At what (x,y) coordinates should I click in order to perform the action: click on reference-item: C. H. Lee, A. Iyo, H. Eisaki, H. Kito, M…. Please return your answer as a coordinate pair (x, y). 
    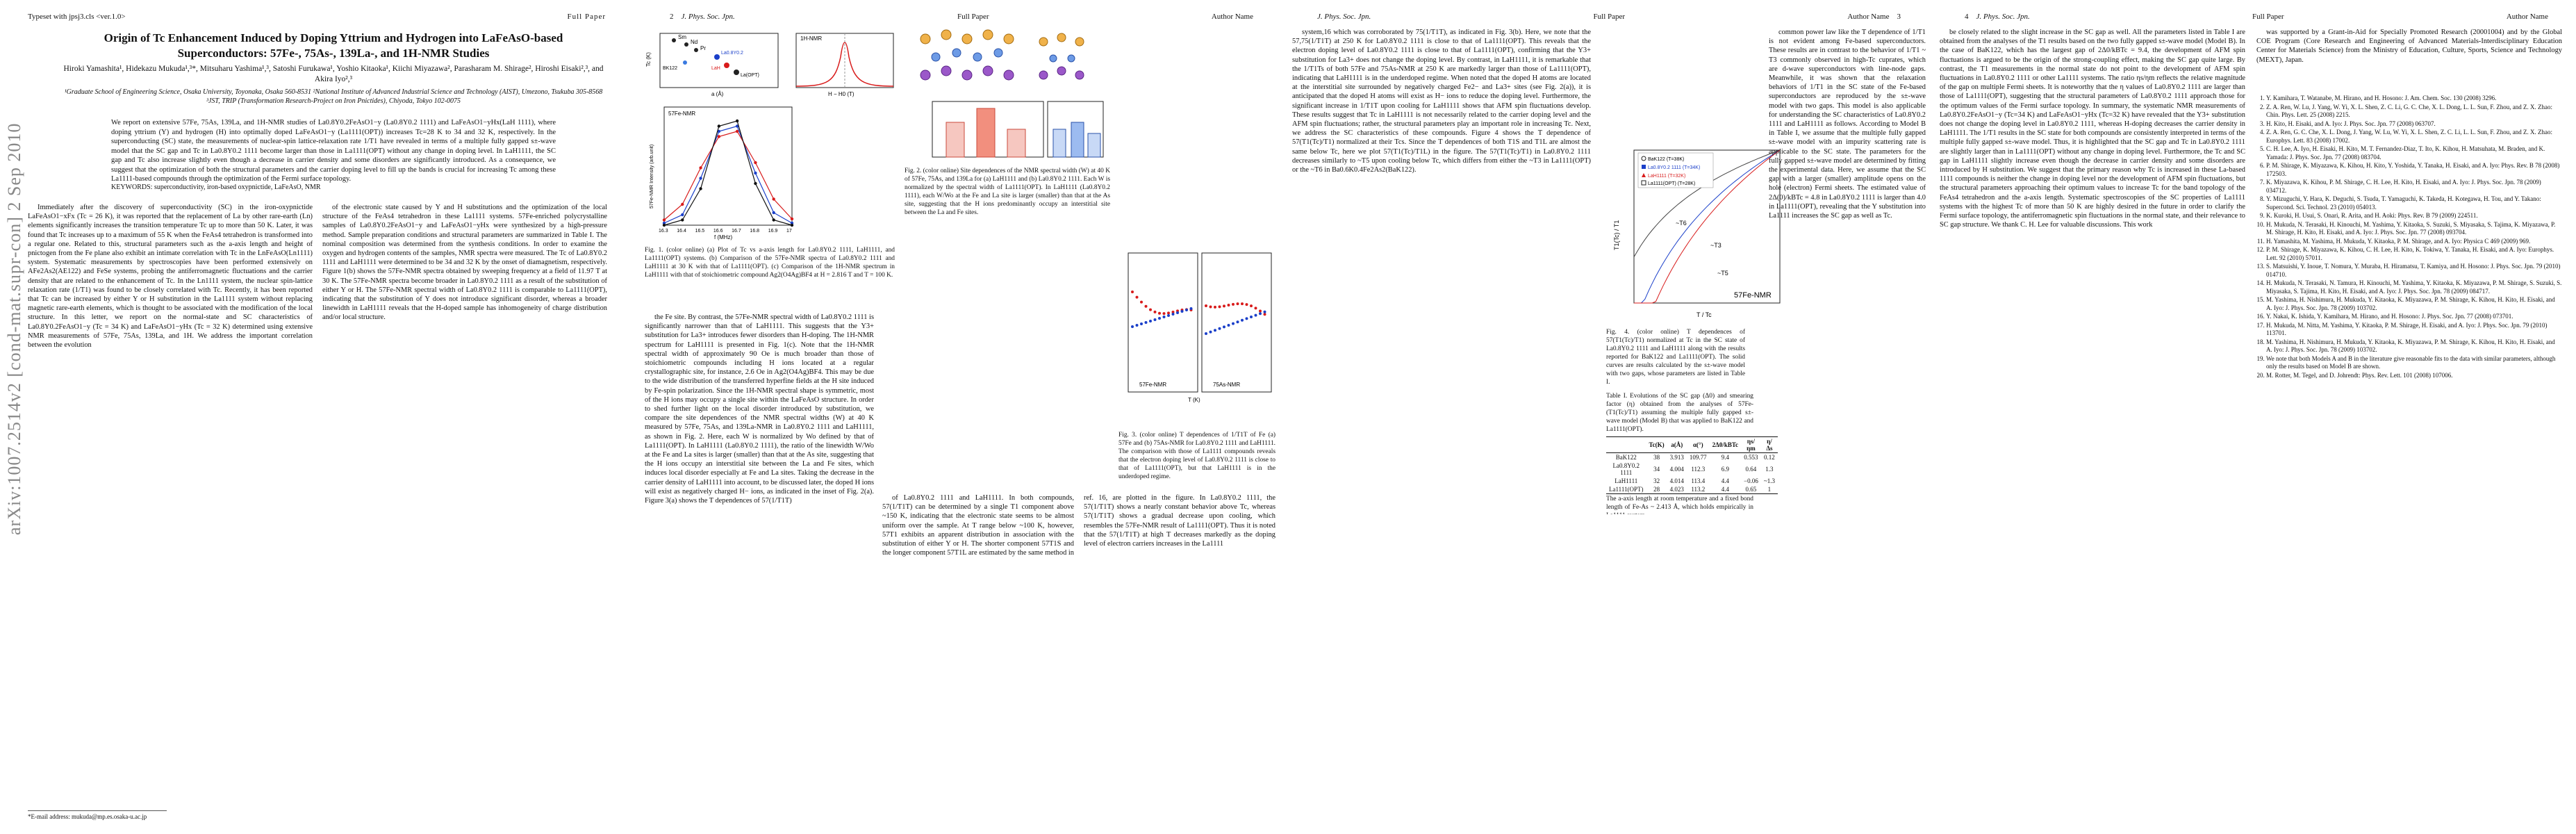
    Looking at the image, I should click on (2414, 153).